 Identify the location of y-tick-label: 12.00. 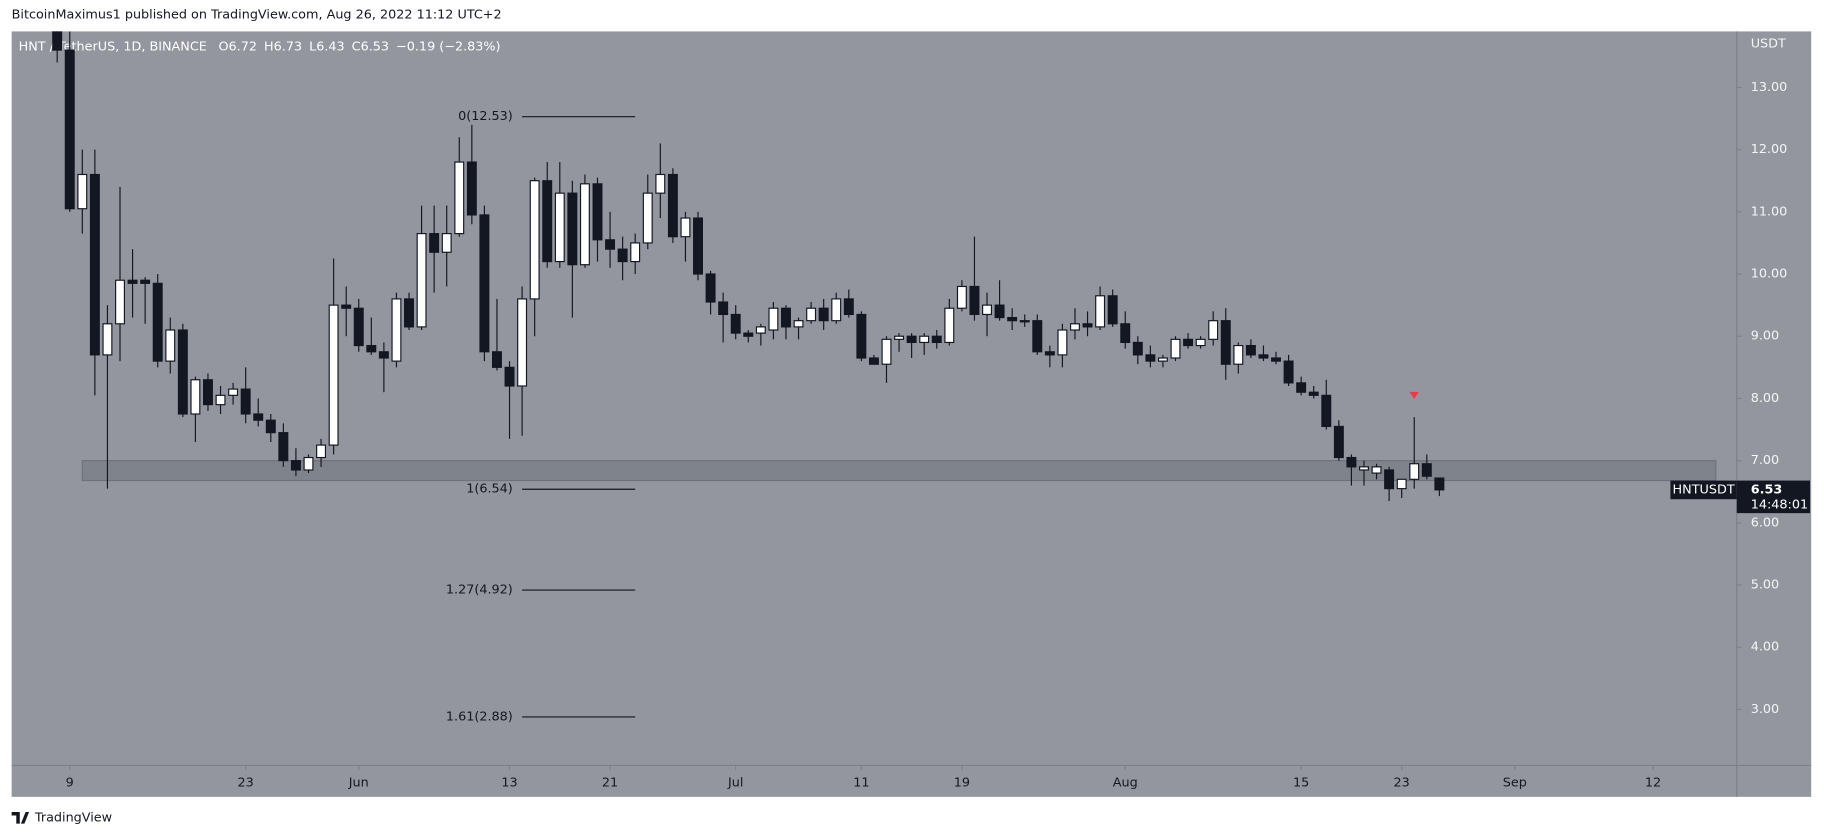
(1769, 149).